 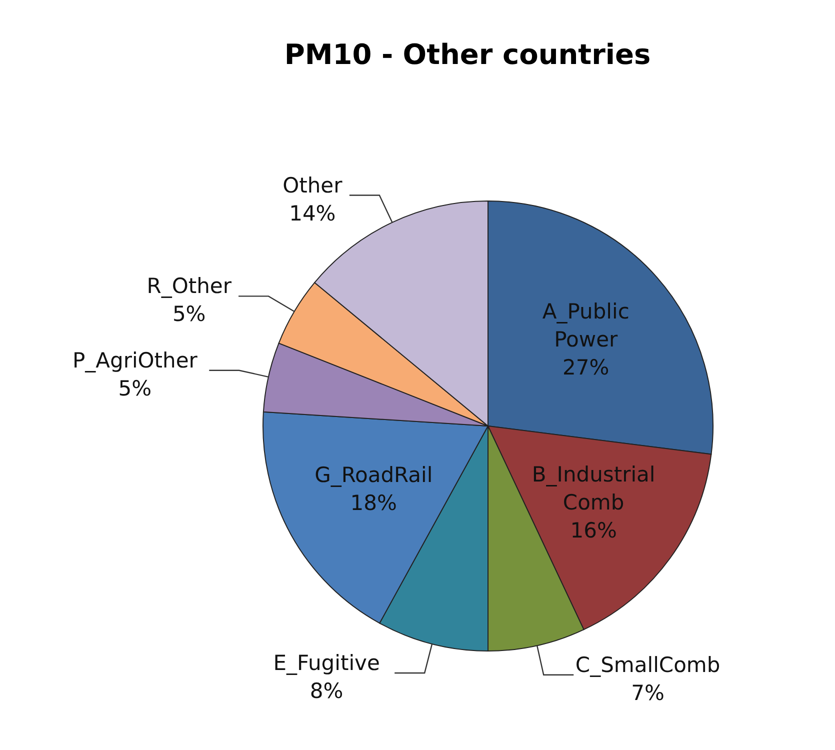 I want to click on chart-title: PM10 - Other countries, so click(x=467, y=54).